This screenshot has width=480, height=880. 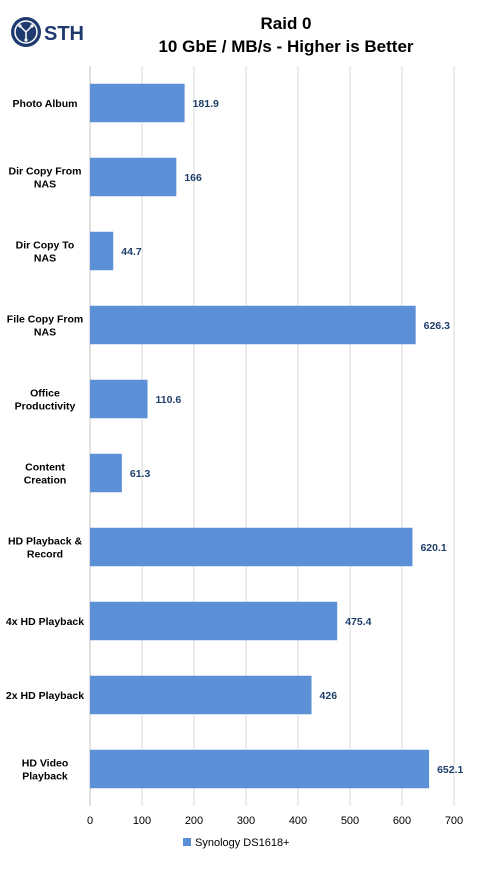 What do you see at coordinates (45, 172) in the screenshot?
I see `category-label: Dir Copy From` at bounding box center [45, 172].